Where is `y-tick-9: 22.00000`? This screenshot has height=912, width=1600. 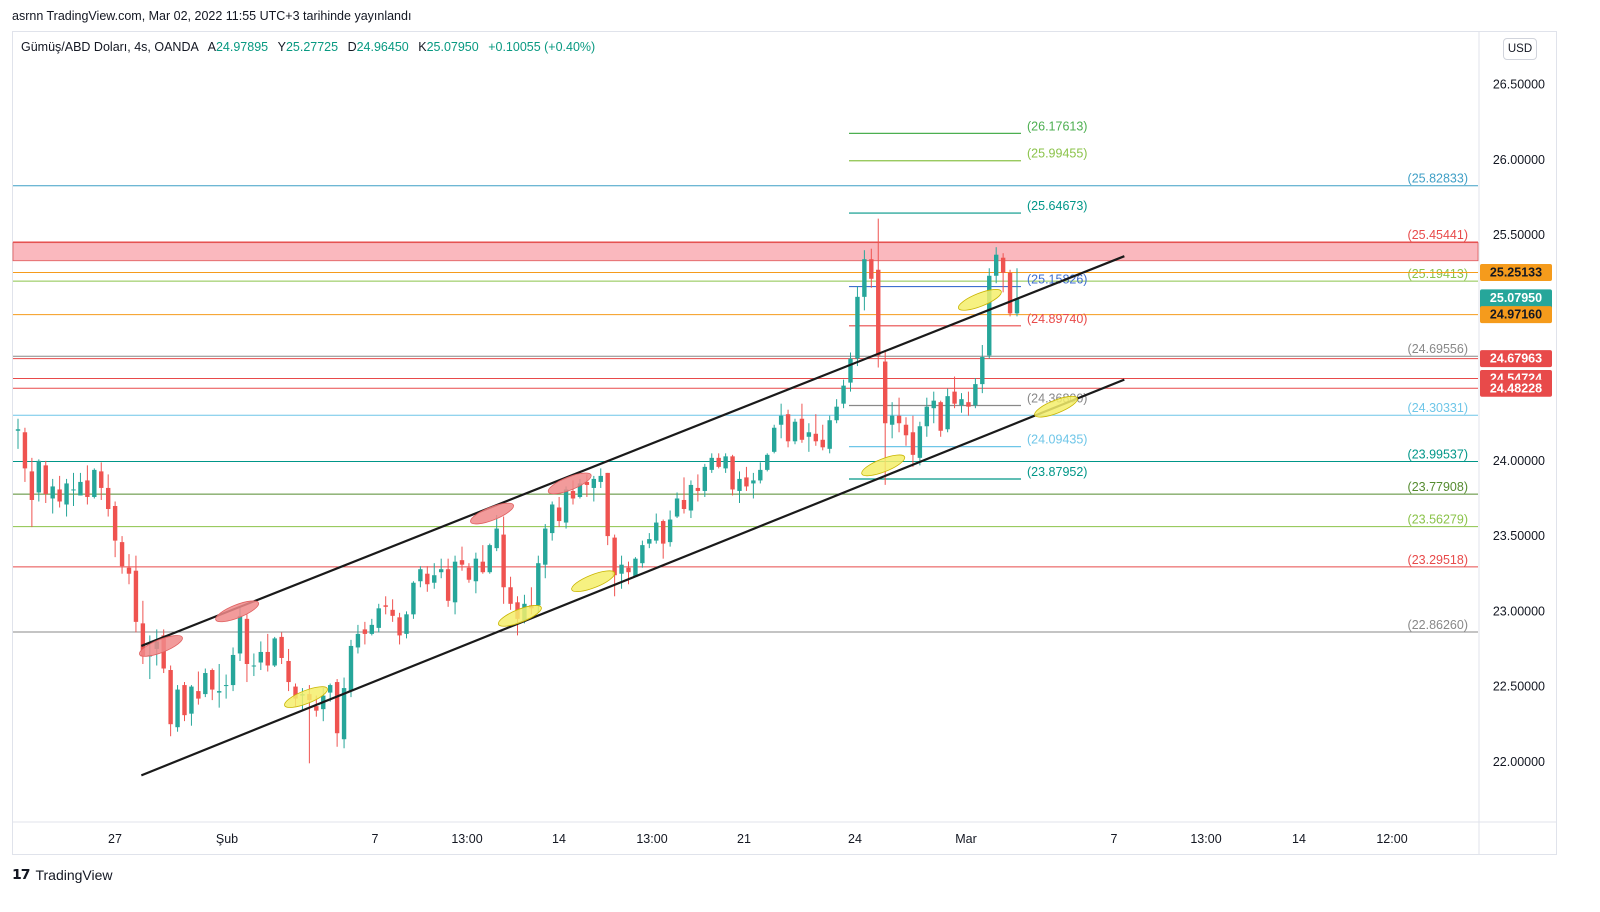
y-tick-9: 22.00000 is located at coordinates (1519, 762).